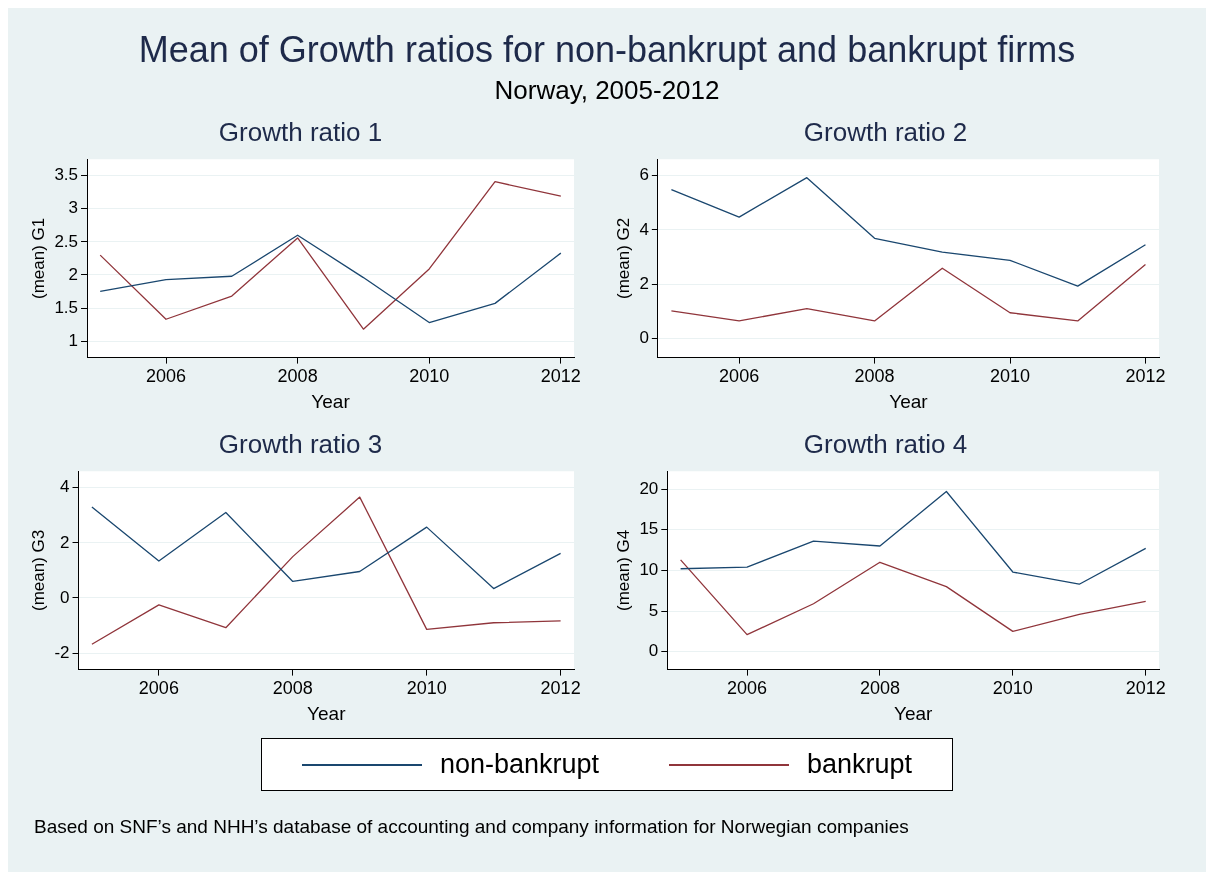 The image size is (1214, 880). What do you see at coordinates (860, 764) in the screenshot?
I see `legend-label: bankrupt` at bounding box center [860, 764].